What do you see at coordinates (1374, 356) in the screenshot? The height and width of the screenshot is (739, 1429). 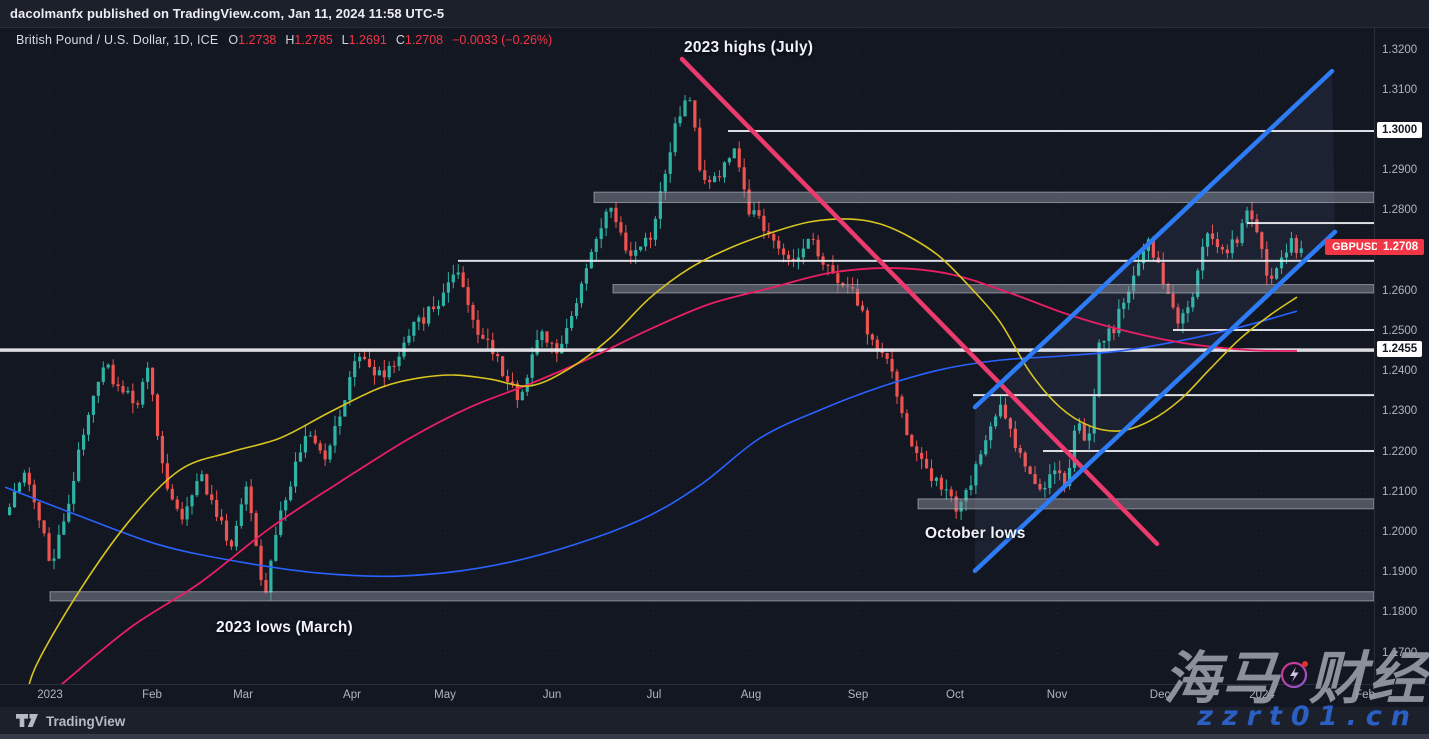 I see `price-axis-divider` at bounding box center [1374, 356].